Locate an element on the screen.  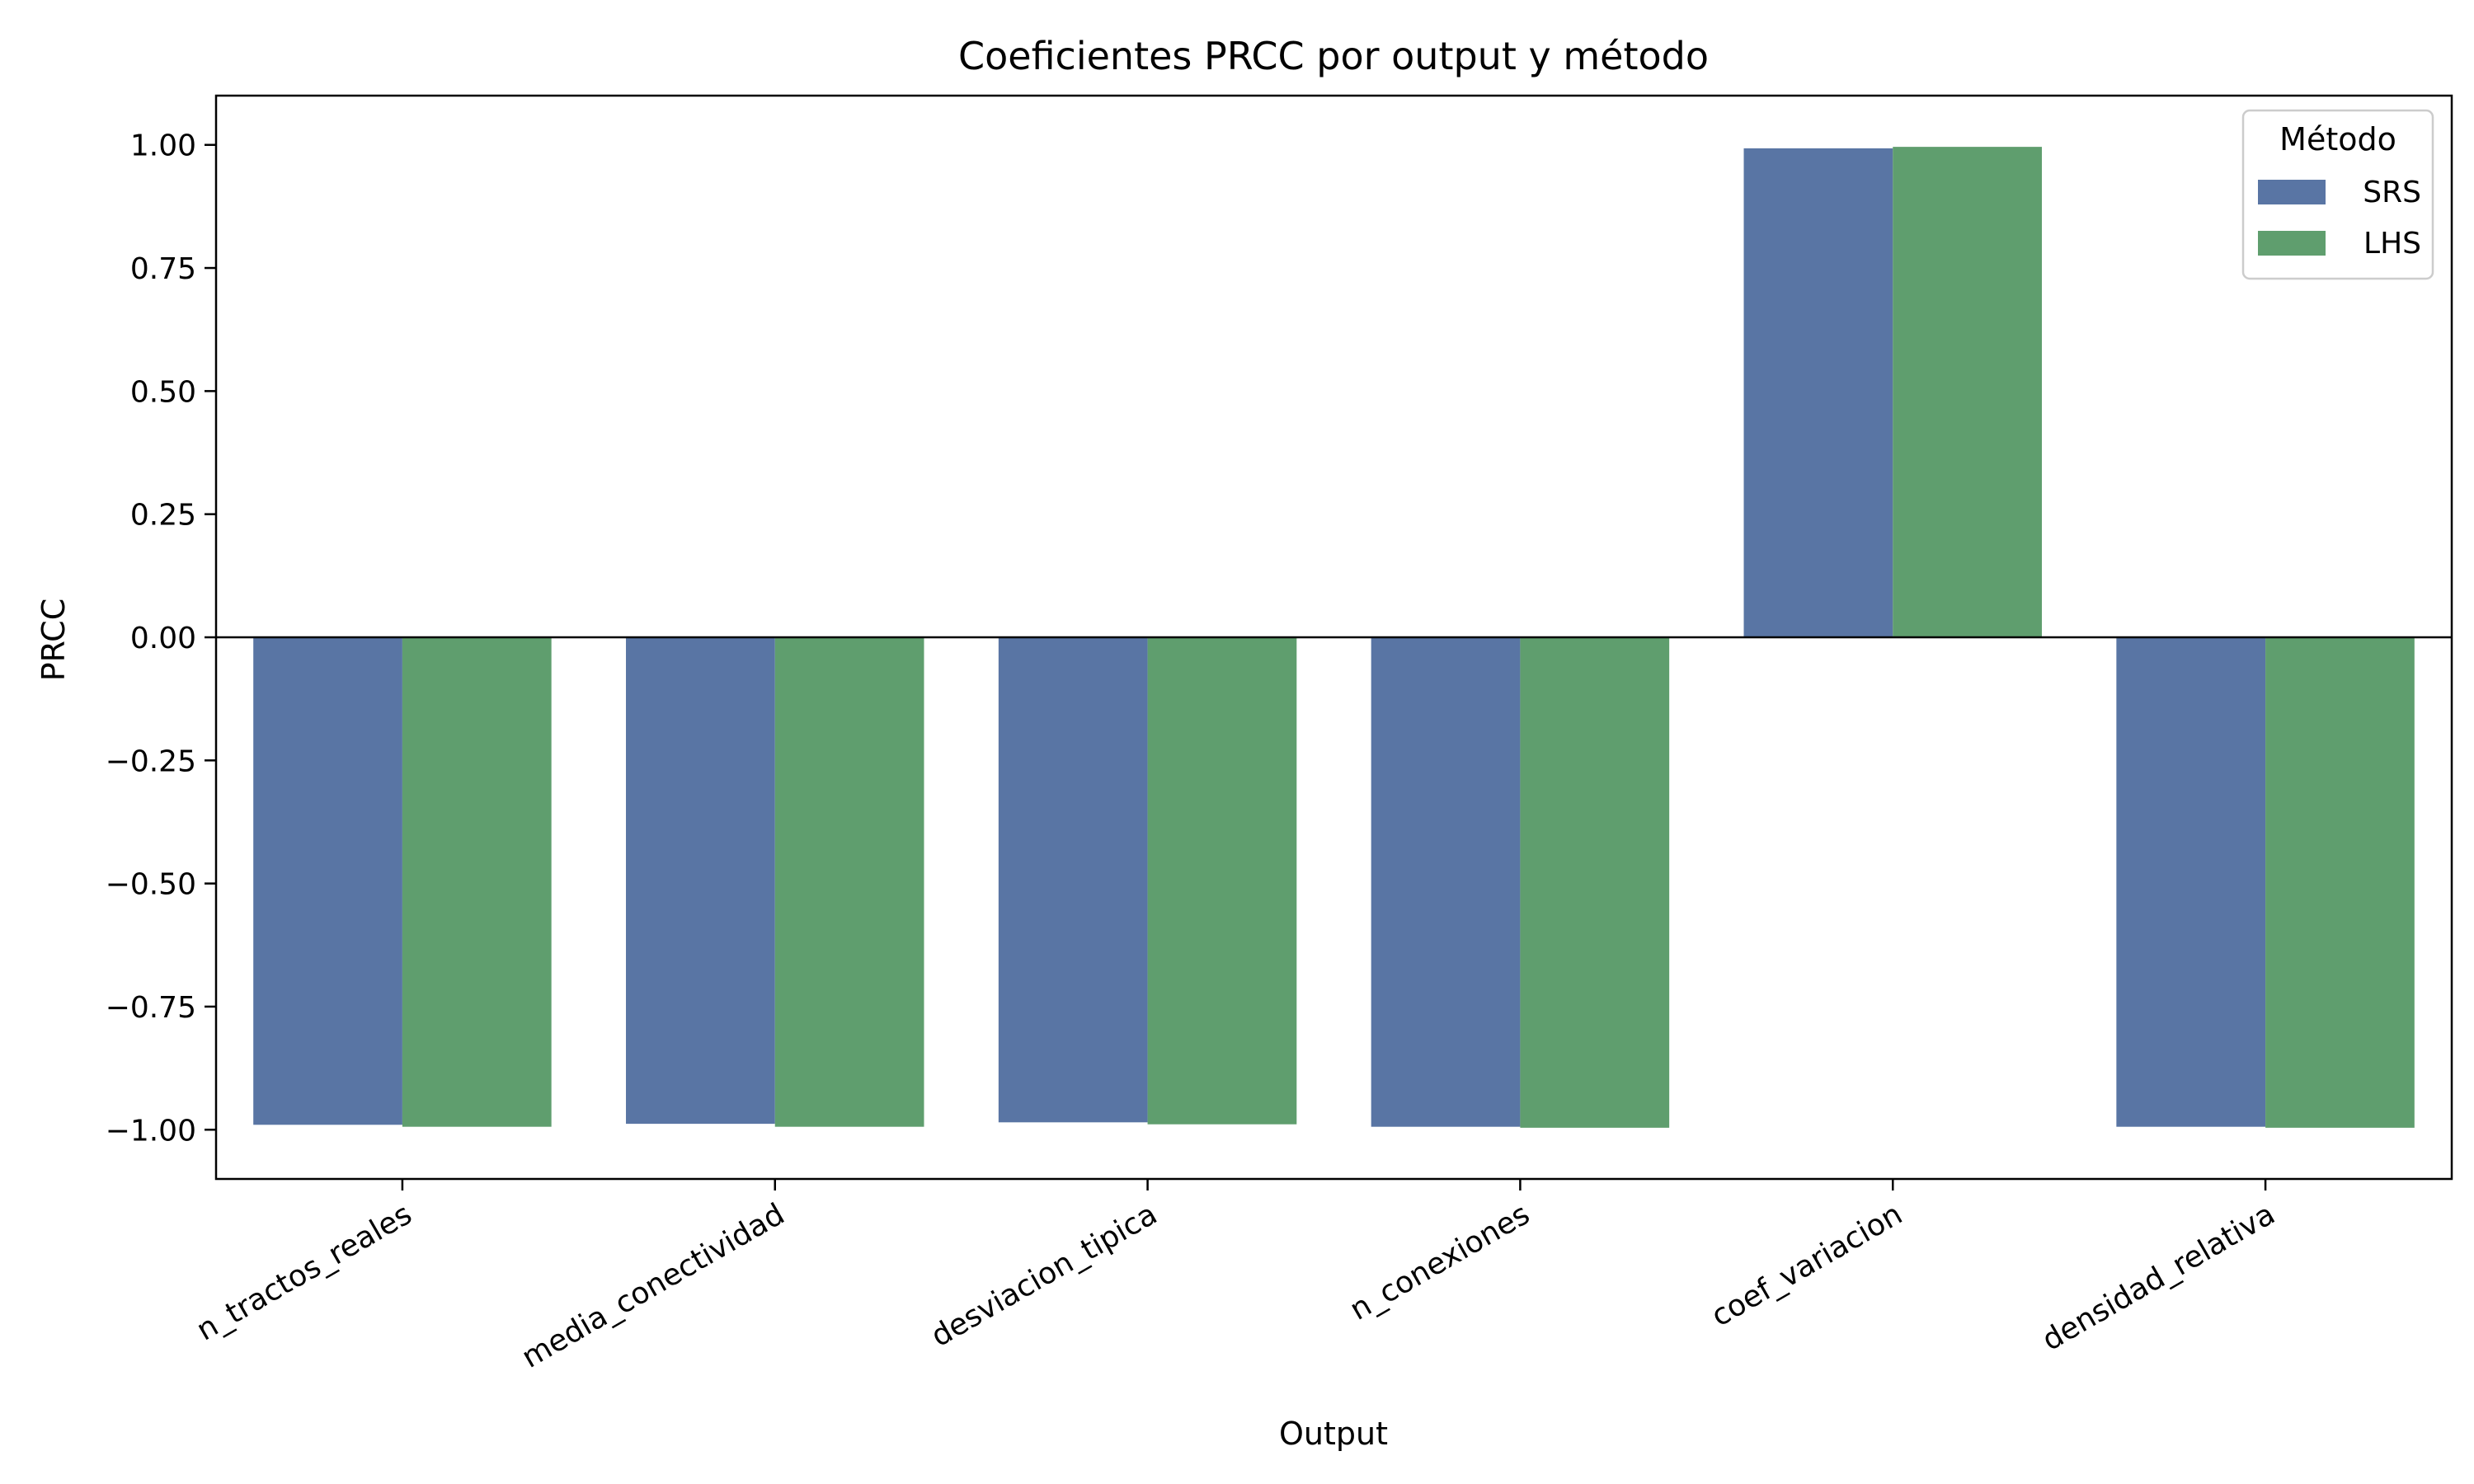
legend: Método SRS LHS is located at coordinates (2337, 194).